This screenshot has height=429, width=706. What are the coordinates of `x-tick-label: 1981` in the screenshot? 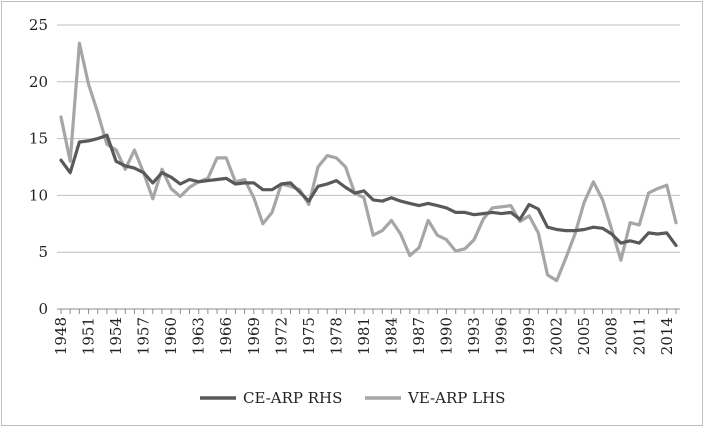 It's located at (364, 336).